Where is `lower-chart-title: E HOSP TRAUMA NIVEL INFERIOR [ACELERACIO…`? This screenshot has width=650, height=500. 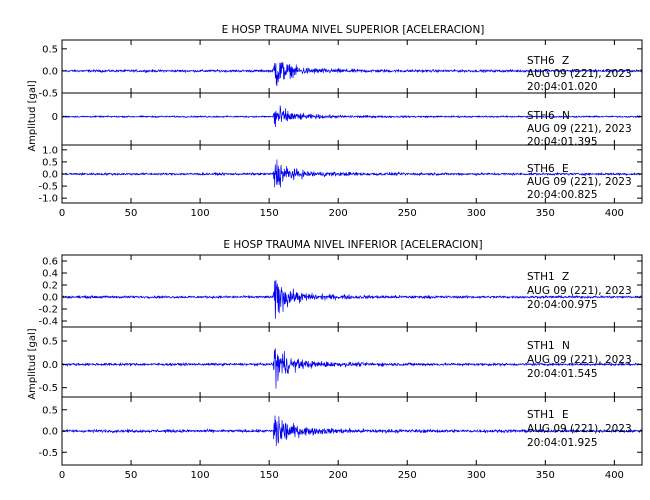 lower-chart-title: E HOSP TRAUMA NIVEL INFERIOR [ACELERACIO… is located at coordinates (352, 245).